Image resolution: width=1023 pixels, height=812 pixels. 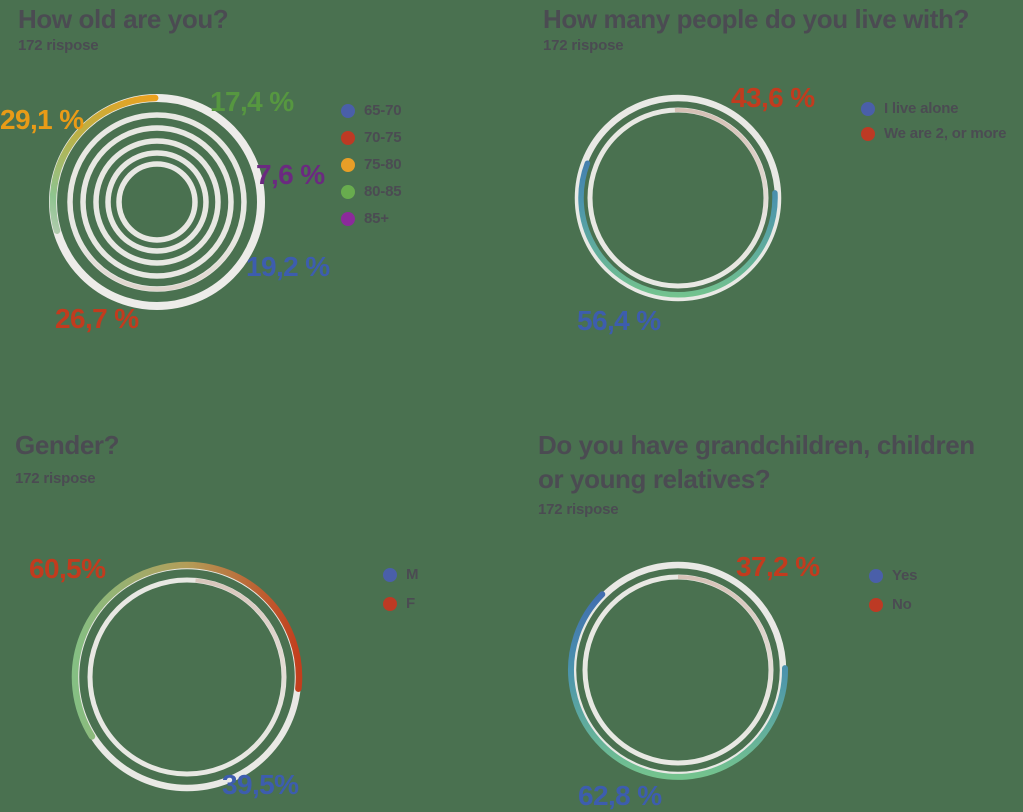 What do you see at coordinates (578, 509) in the screenshot?
I see `response-count-grandchildren: 172 rispose` at bounding box center [578, 509].